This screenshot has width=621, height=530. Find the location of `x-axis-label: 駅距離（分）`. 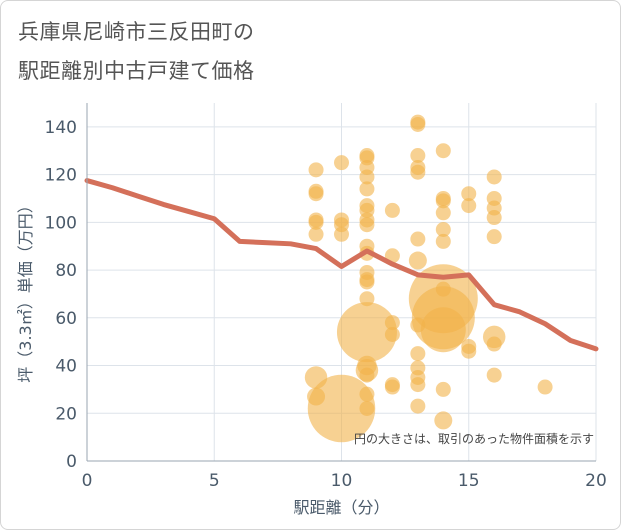

x-axis-label: 駅距離（分） is located at coordinates (341, 507).